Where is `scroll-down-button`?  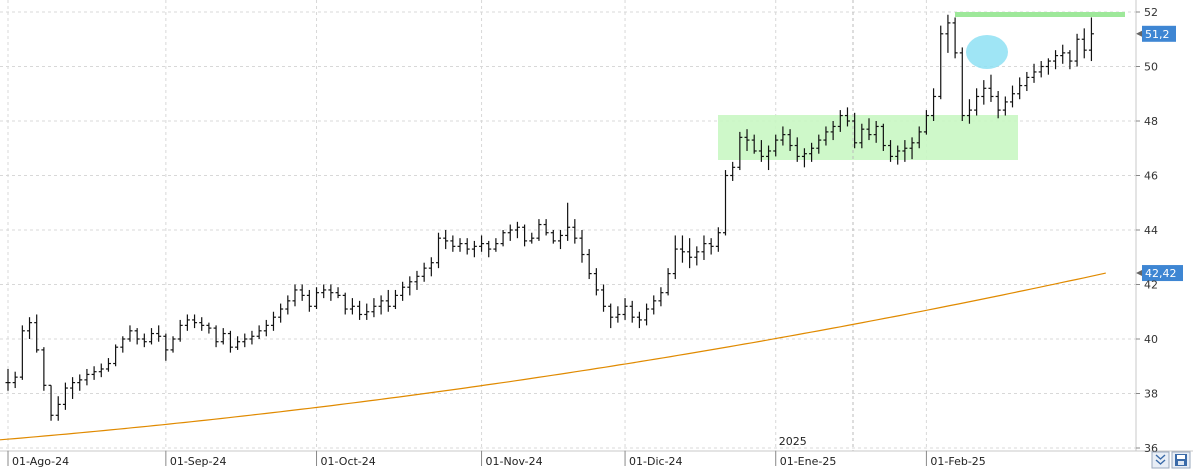
scroll-down-button is located at coordinates (1160, 460).